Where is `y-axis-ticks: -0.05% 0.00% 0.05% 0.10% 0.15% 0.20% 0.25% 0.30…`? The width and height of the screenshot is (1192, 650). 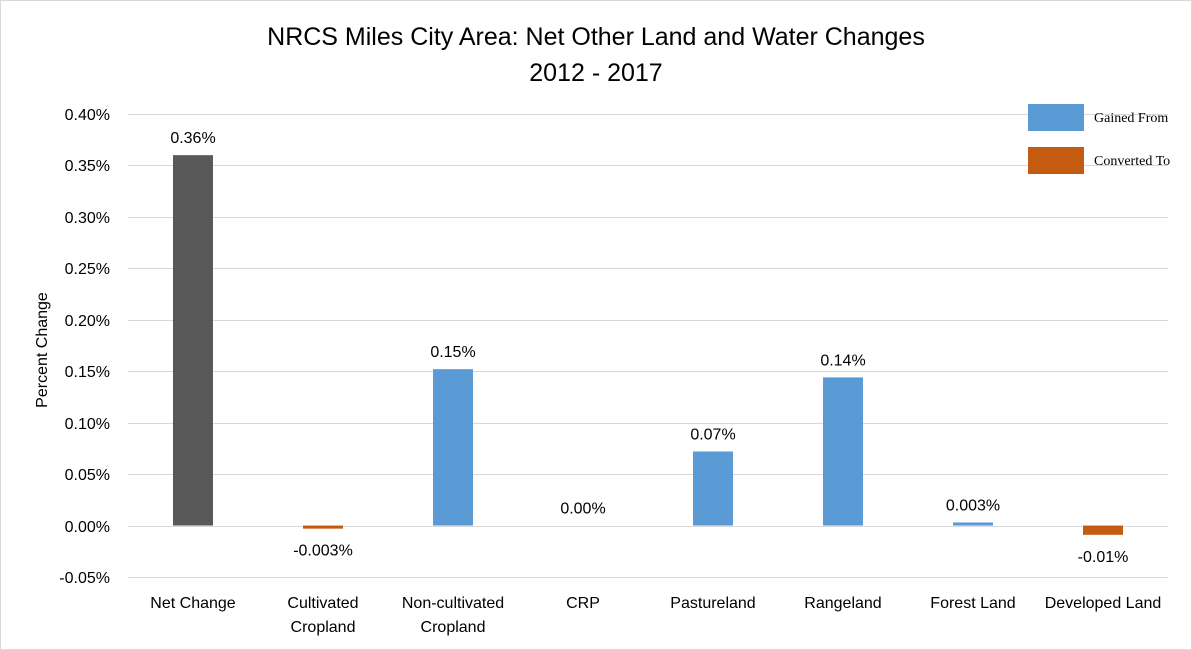
y-axis-ticks: -0.05% 0.00% 0.05% 0.10% 0.15% 0.20% 0.25% 0.30… is located at coordinates (84, 347).